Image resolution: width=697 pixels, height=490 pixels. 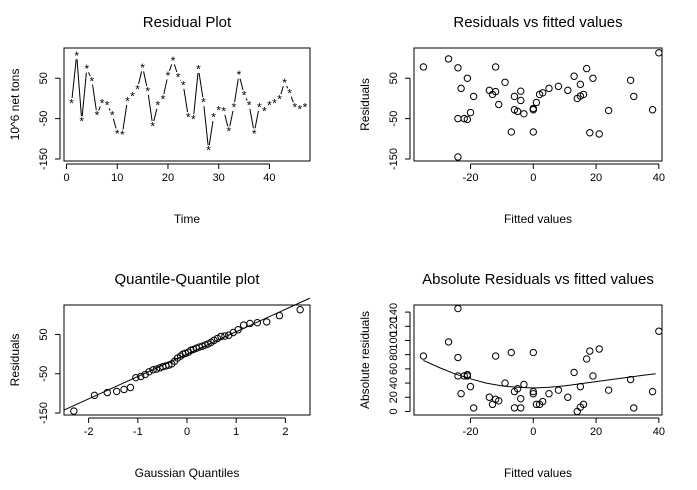 What do you see at coordinates (236, 432) in the screenshot?
I see `x-tick-label: 1` at bounding box center [236, 432].